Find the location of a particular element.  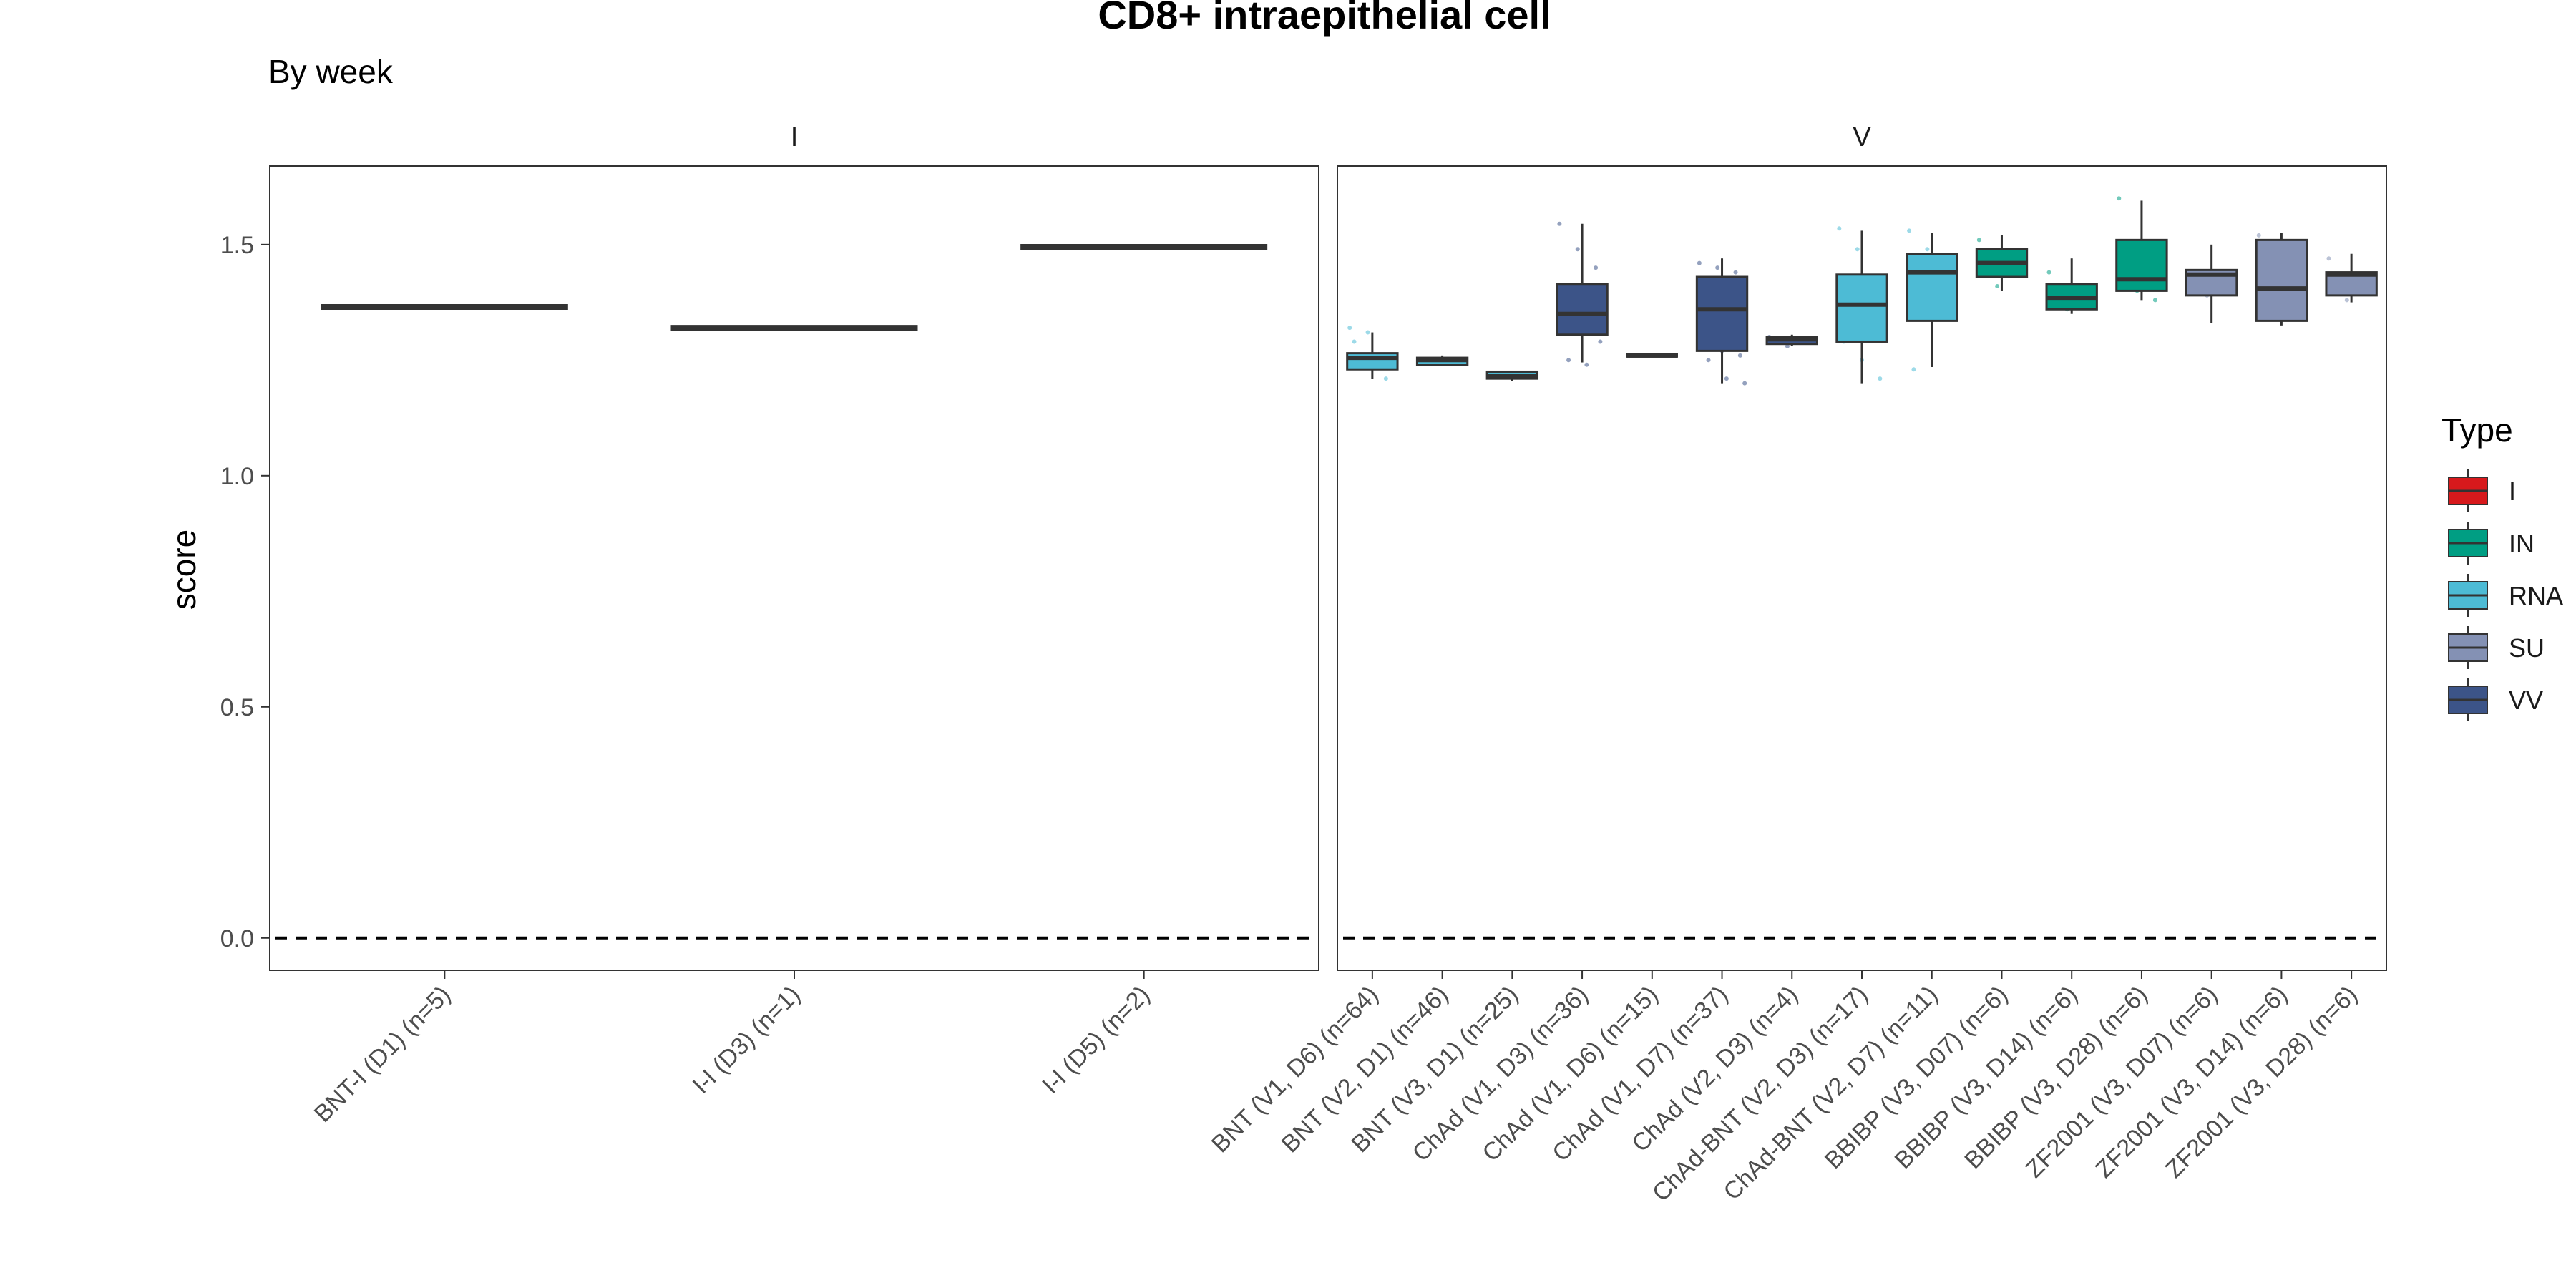

y-tick-label: 0.5 is located at coordinates (237, 707).